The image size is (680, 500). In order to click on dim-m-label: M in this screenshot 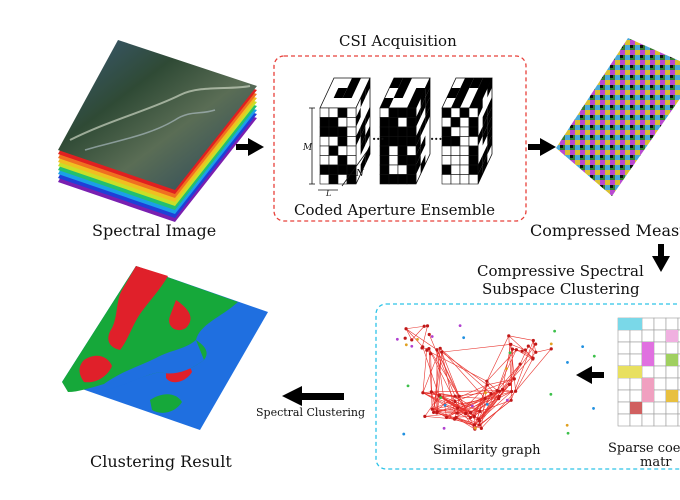, I will do `click(307, 148)`.